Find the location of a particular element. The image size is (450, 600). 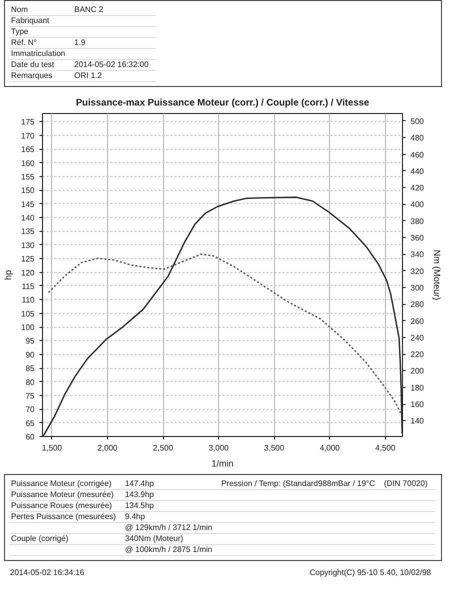

text: Remarques ORI 1.2 is located at coordinates (56, 75).